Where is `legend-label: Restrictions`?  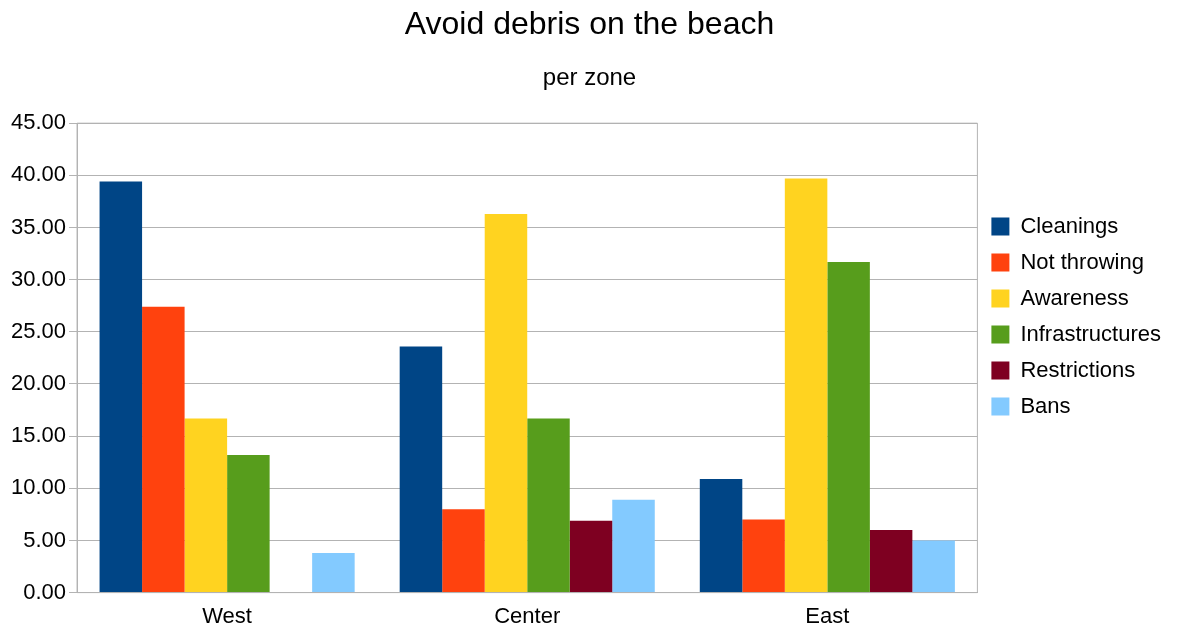
legend-label: Restrictions is located at coordinates (1078, 369).